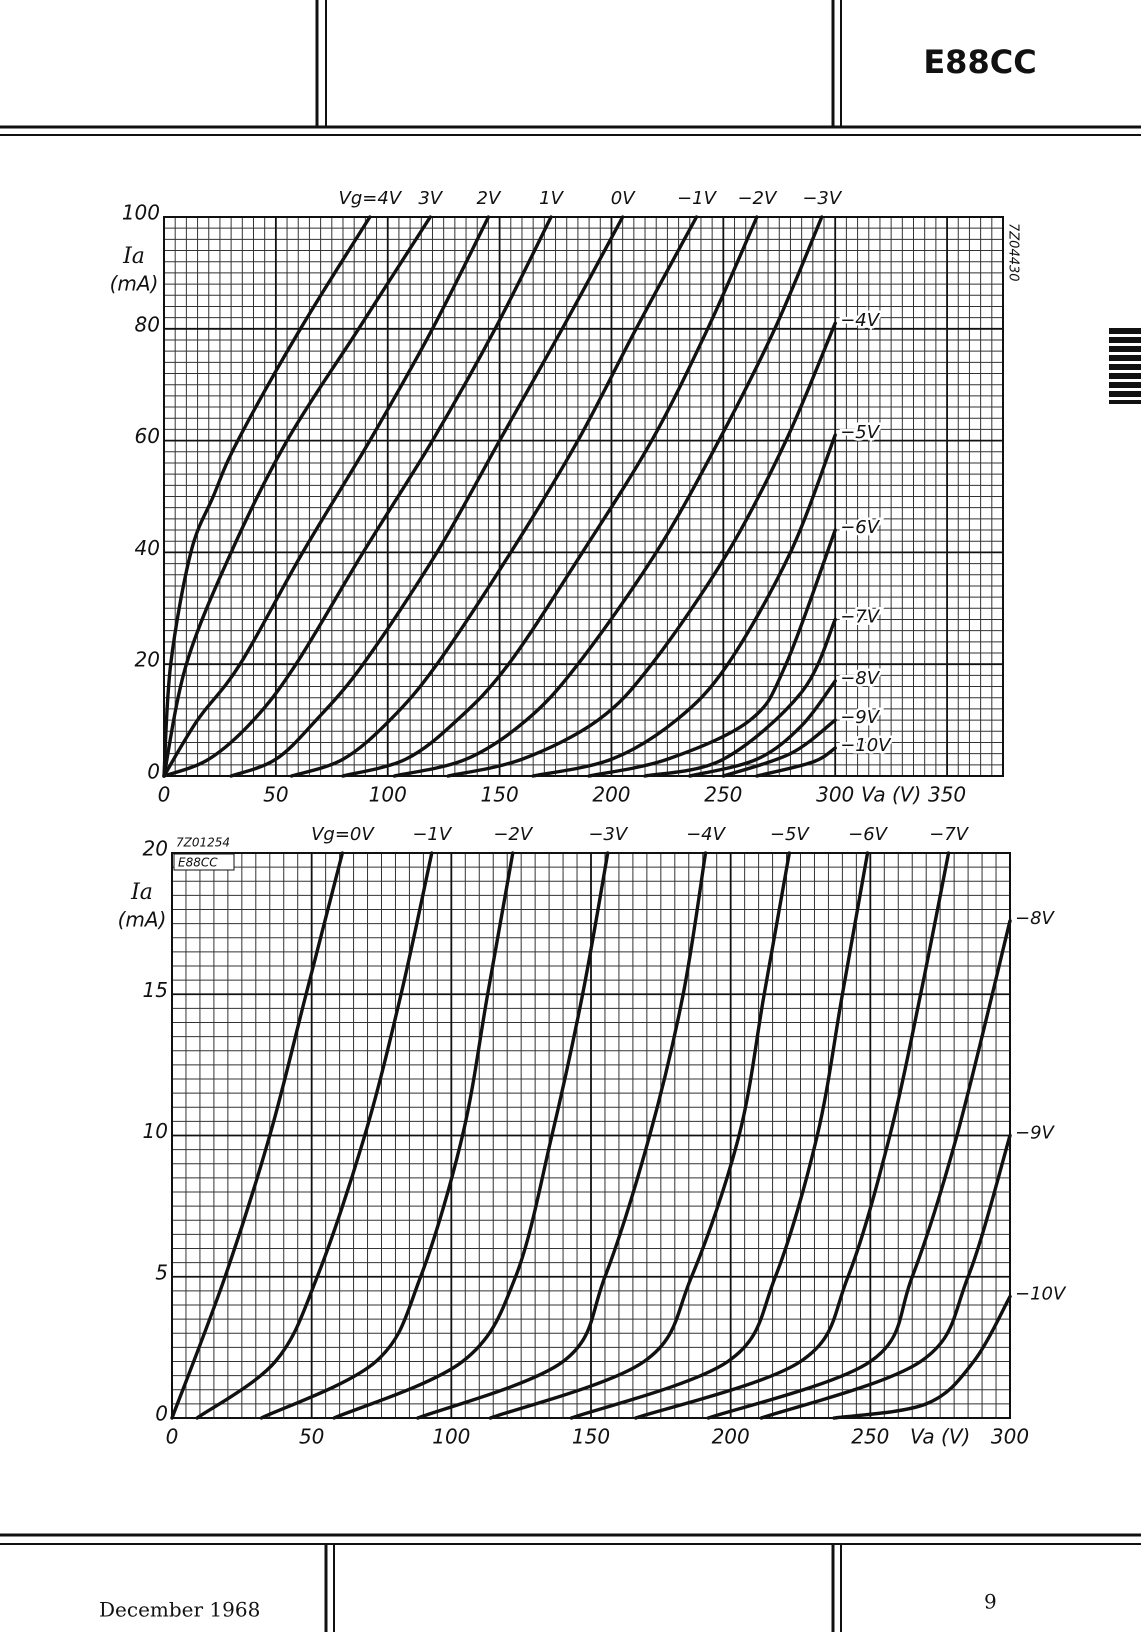 This screenshot has height=1632, width=1141. I want to click on curve-label: 1V, so click(551, 198).